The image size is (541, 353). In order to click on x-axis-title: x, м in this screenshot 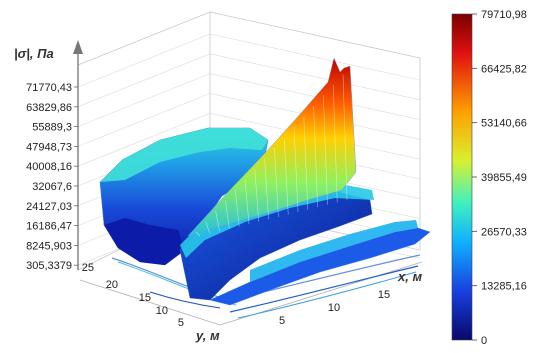, I will do `click(409, 276)`.